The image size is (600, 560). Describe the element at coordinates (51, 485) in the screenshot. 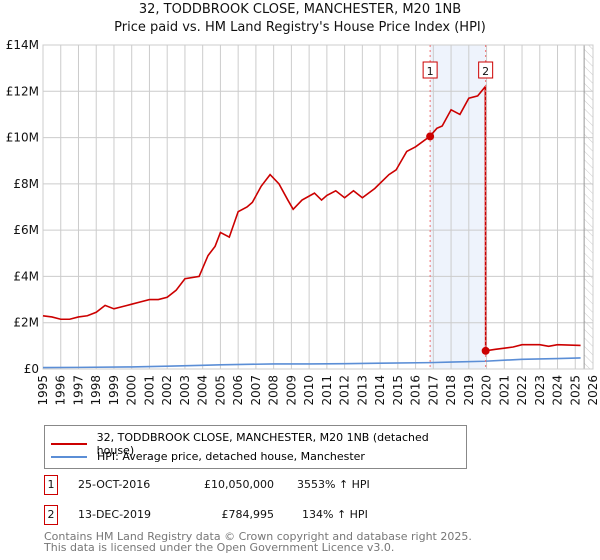

I see `transaction-badge: 1` at that location.